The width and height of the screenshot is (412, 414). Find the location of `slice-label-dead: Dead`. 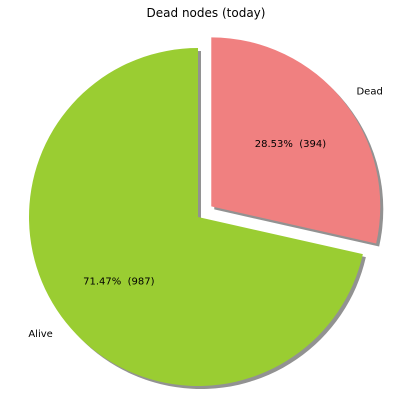

slice-label-dead: Dead is located at coordinates (369, 91).